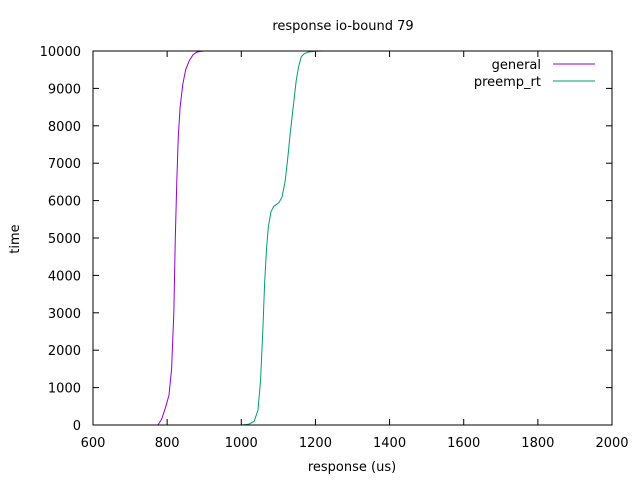 The width and height of the screenshot is (640, 480). I want to click on chart-title: response io-bound 79, so click(342, 26).